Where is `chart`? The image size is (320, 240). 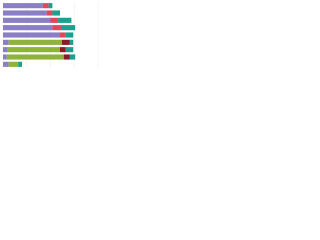 chart is located at coordinates (51, 35).